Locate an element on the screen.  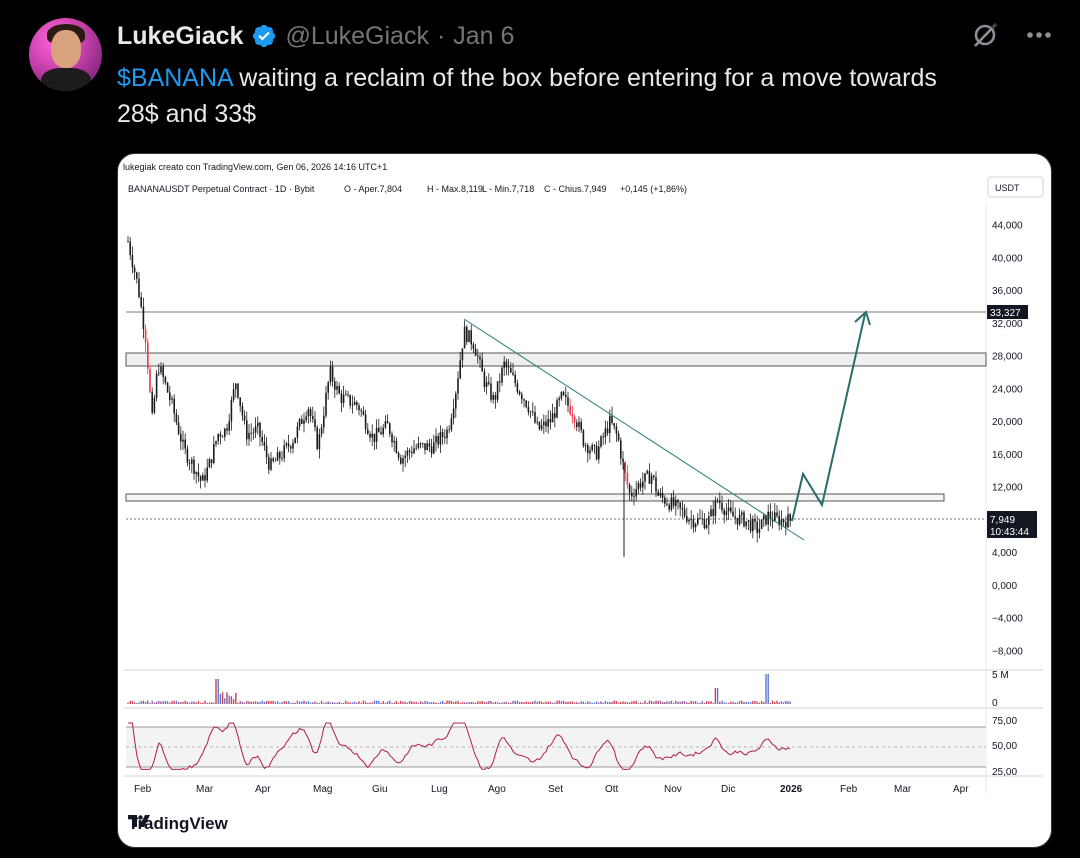
author-name: LukeGiack is located at coordinates (180, 35).